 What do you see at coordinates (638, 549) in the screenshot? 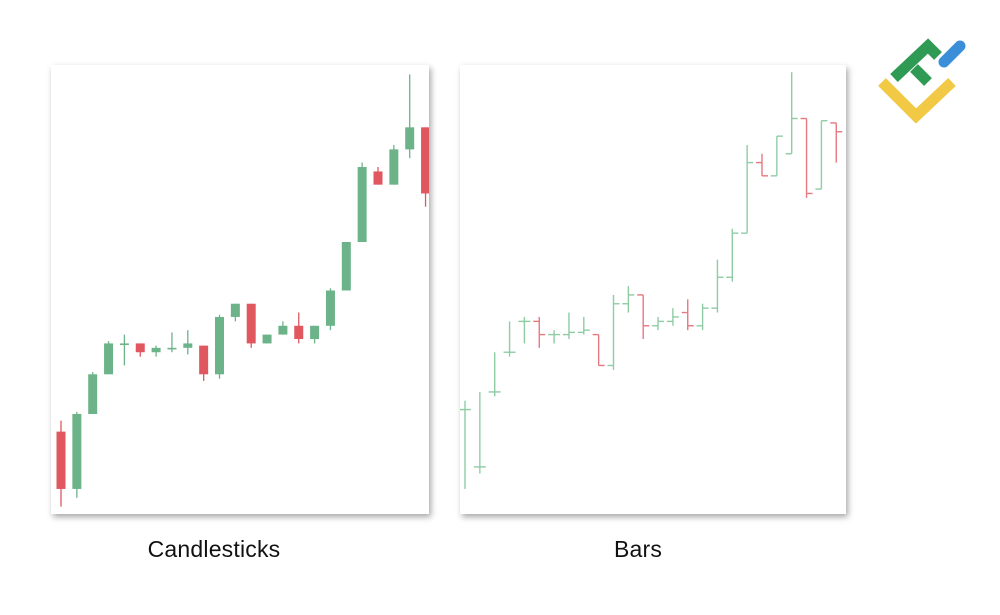
I see `bars-caption: Bars` at bounding box center [638, 549].